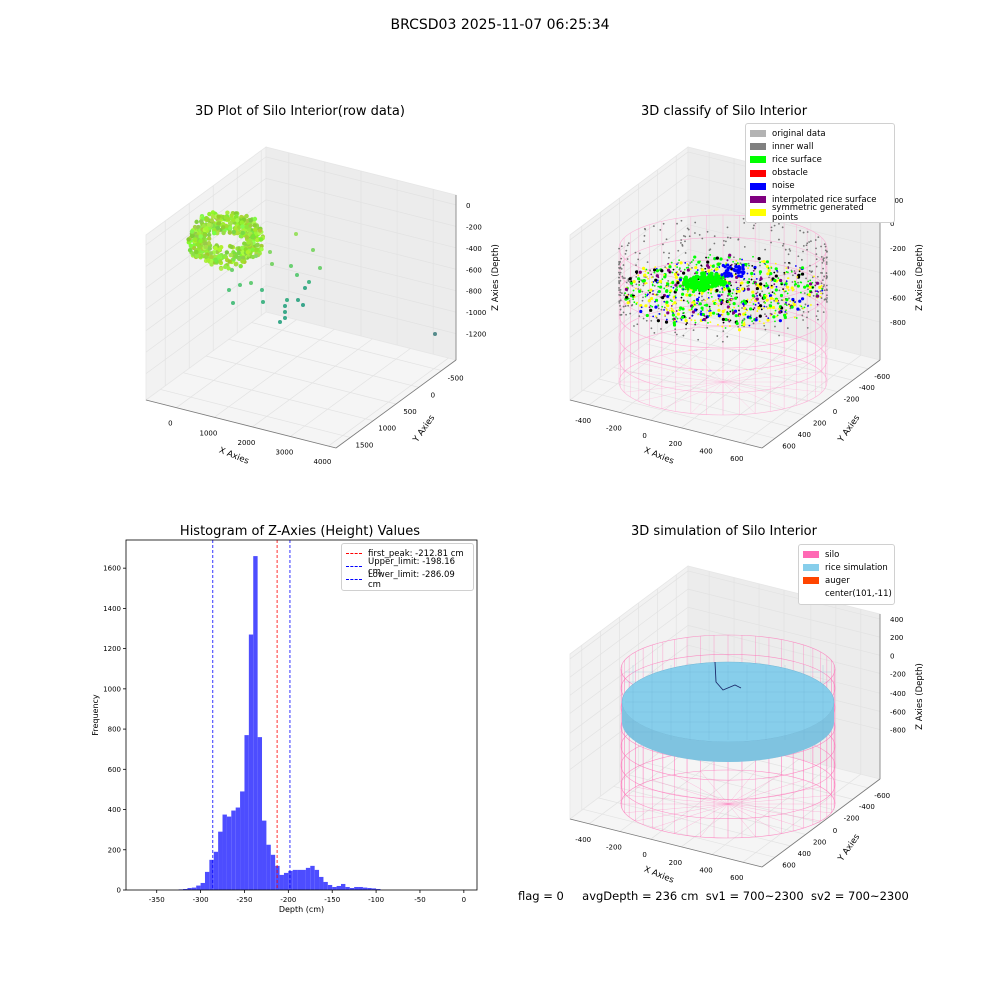  Describe the element at coordinates (811, 555) in the screenshot. I see `legend-swatch` at that location.